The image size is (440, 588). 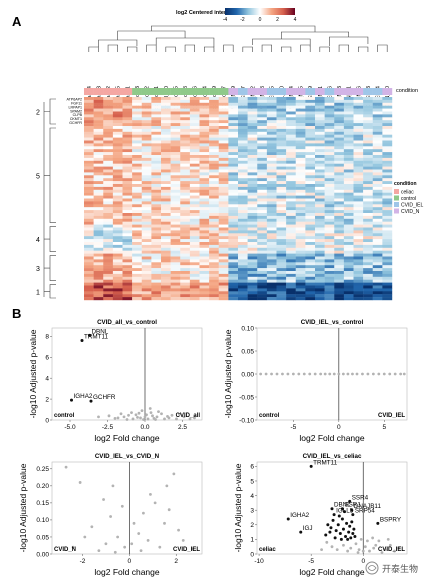 I want to click on legend-entry: CVID_IEL, so click(x=412, y=206).